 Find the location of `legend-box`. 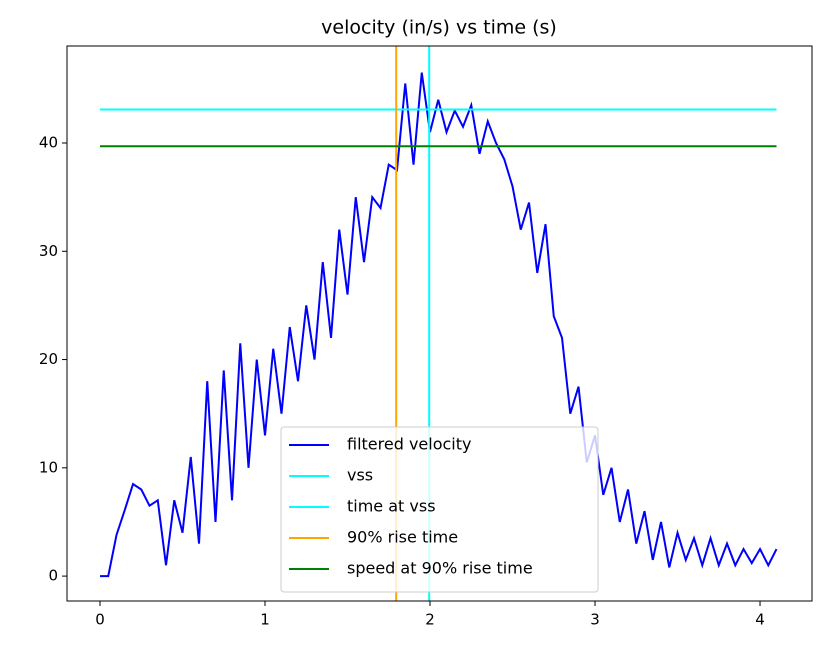

legend-box is located at coordinates (439, 509).